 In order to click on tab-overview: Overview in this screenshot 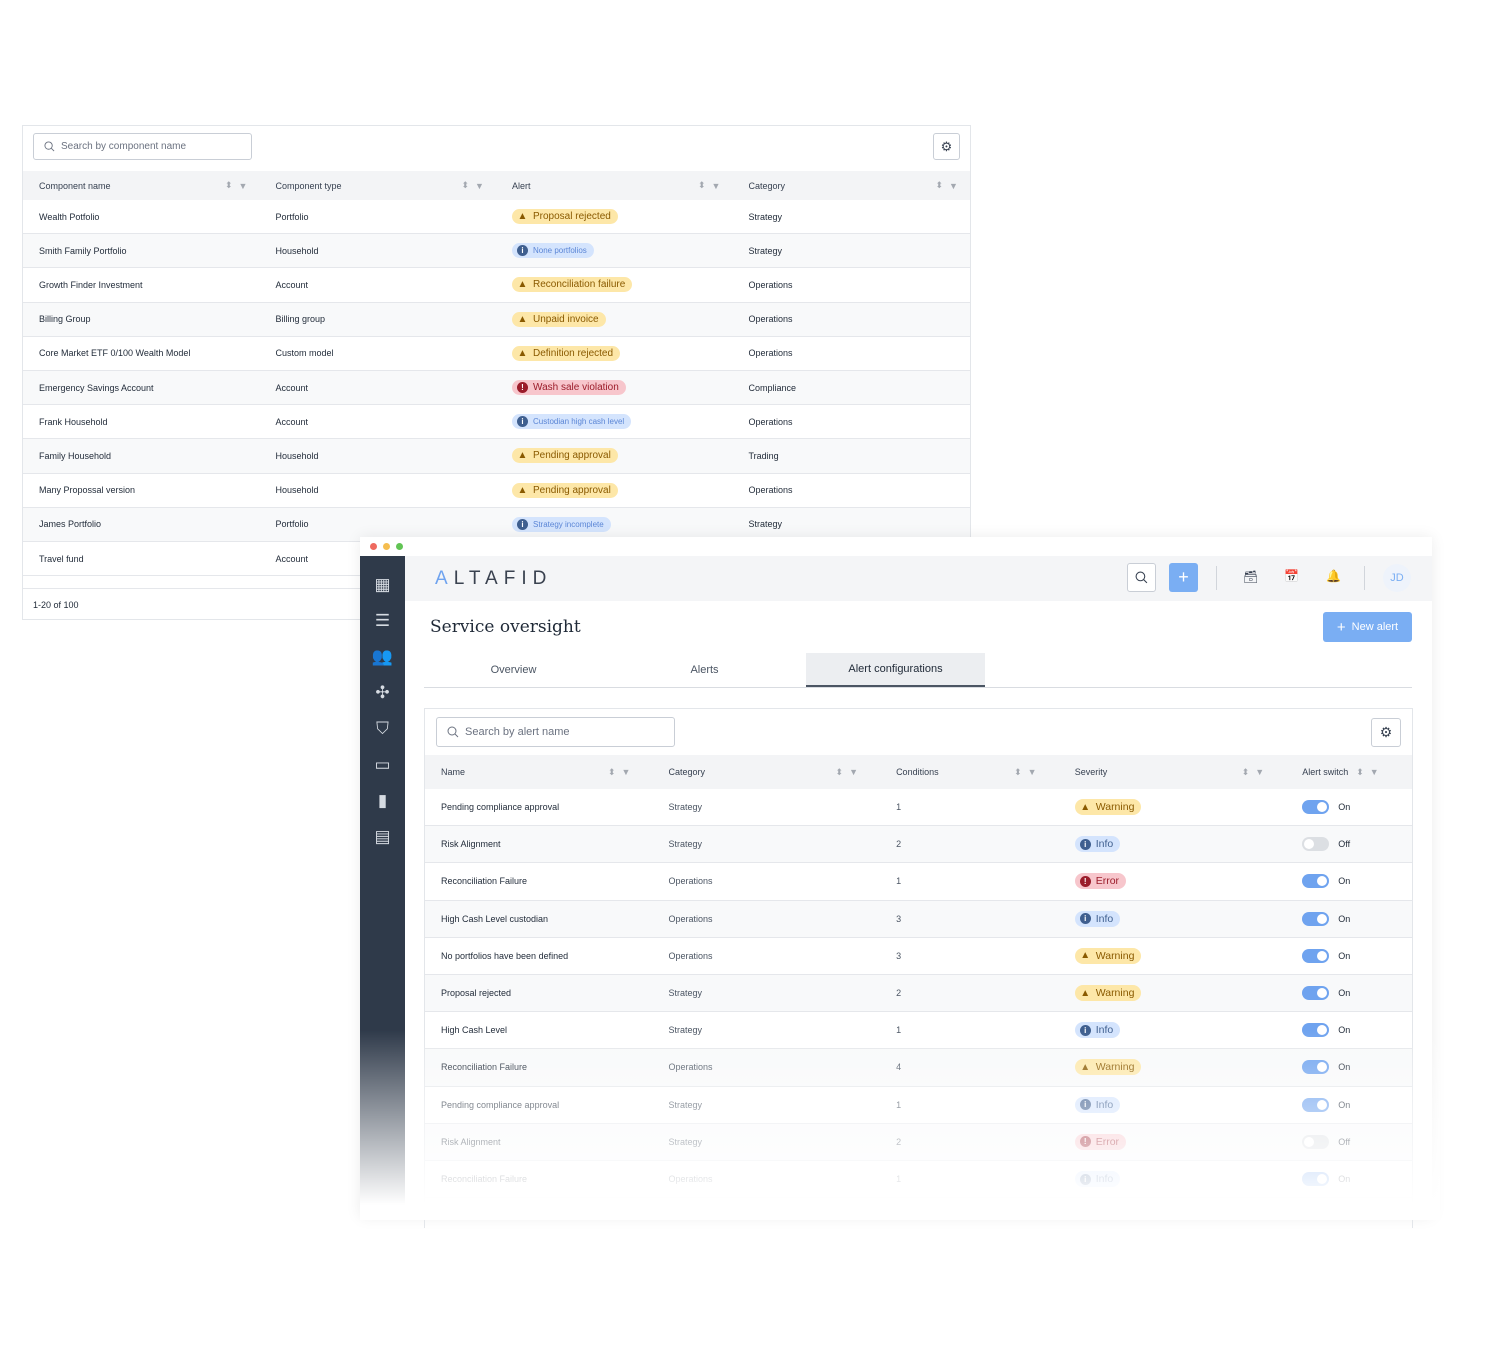, I will do `click(513, 670)`.